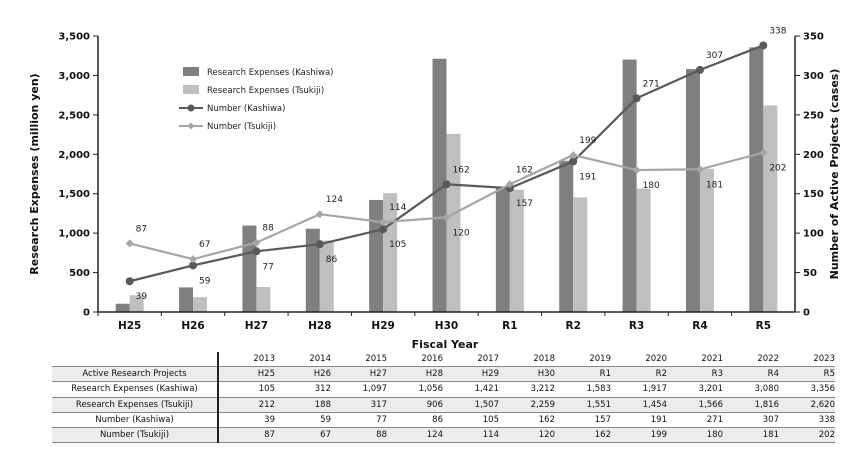  What do you see at coordinates (471, 405) in the screenshot?
I see `table-cell: 1,507` at bounding box center [471, 405].